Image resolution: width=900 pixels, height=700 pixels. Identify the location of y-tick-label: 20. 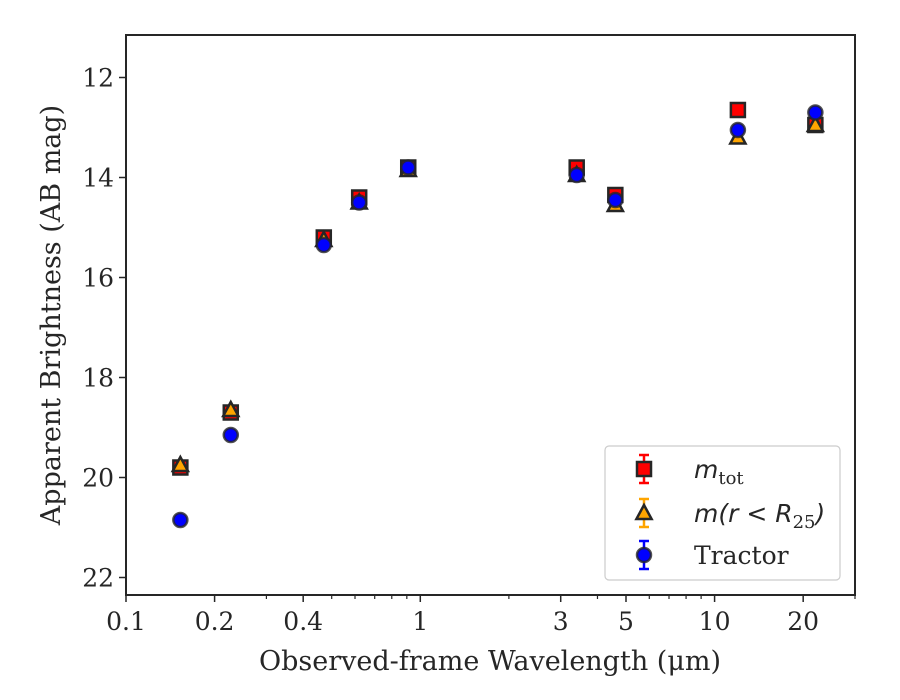
(98, 478).